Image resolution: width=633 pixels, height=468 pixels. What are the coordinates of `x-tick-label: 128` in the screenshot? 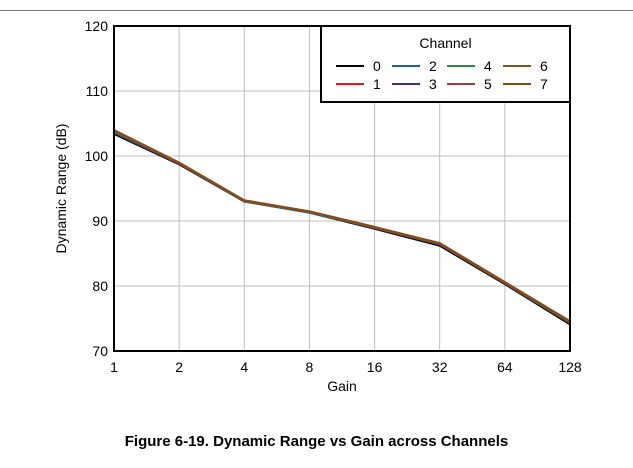 It's located at (570, 367).